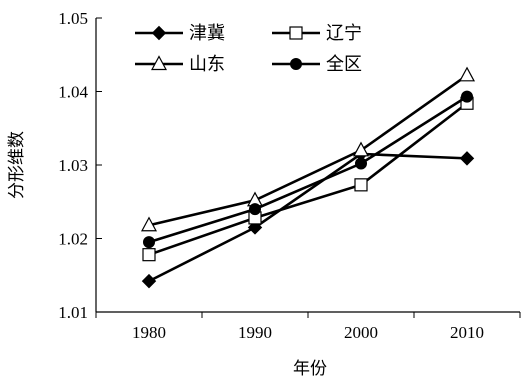 Image resolution: width=524 pixels, height=388 pixels. I want to click on y-tick-label: 1.04, so click(73, 92).